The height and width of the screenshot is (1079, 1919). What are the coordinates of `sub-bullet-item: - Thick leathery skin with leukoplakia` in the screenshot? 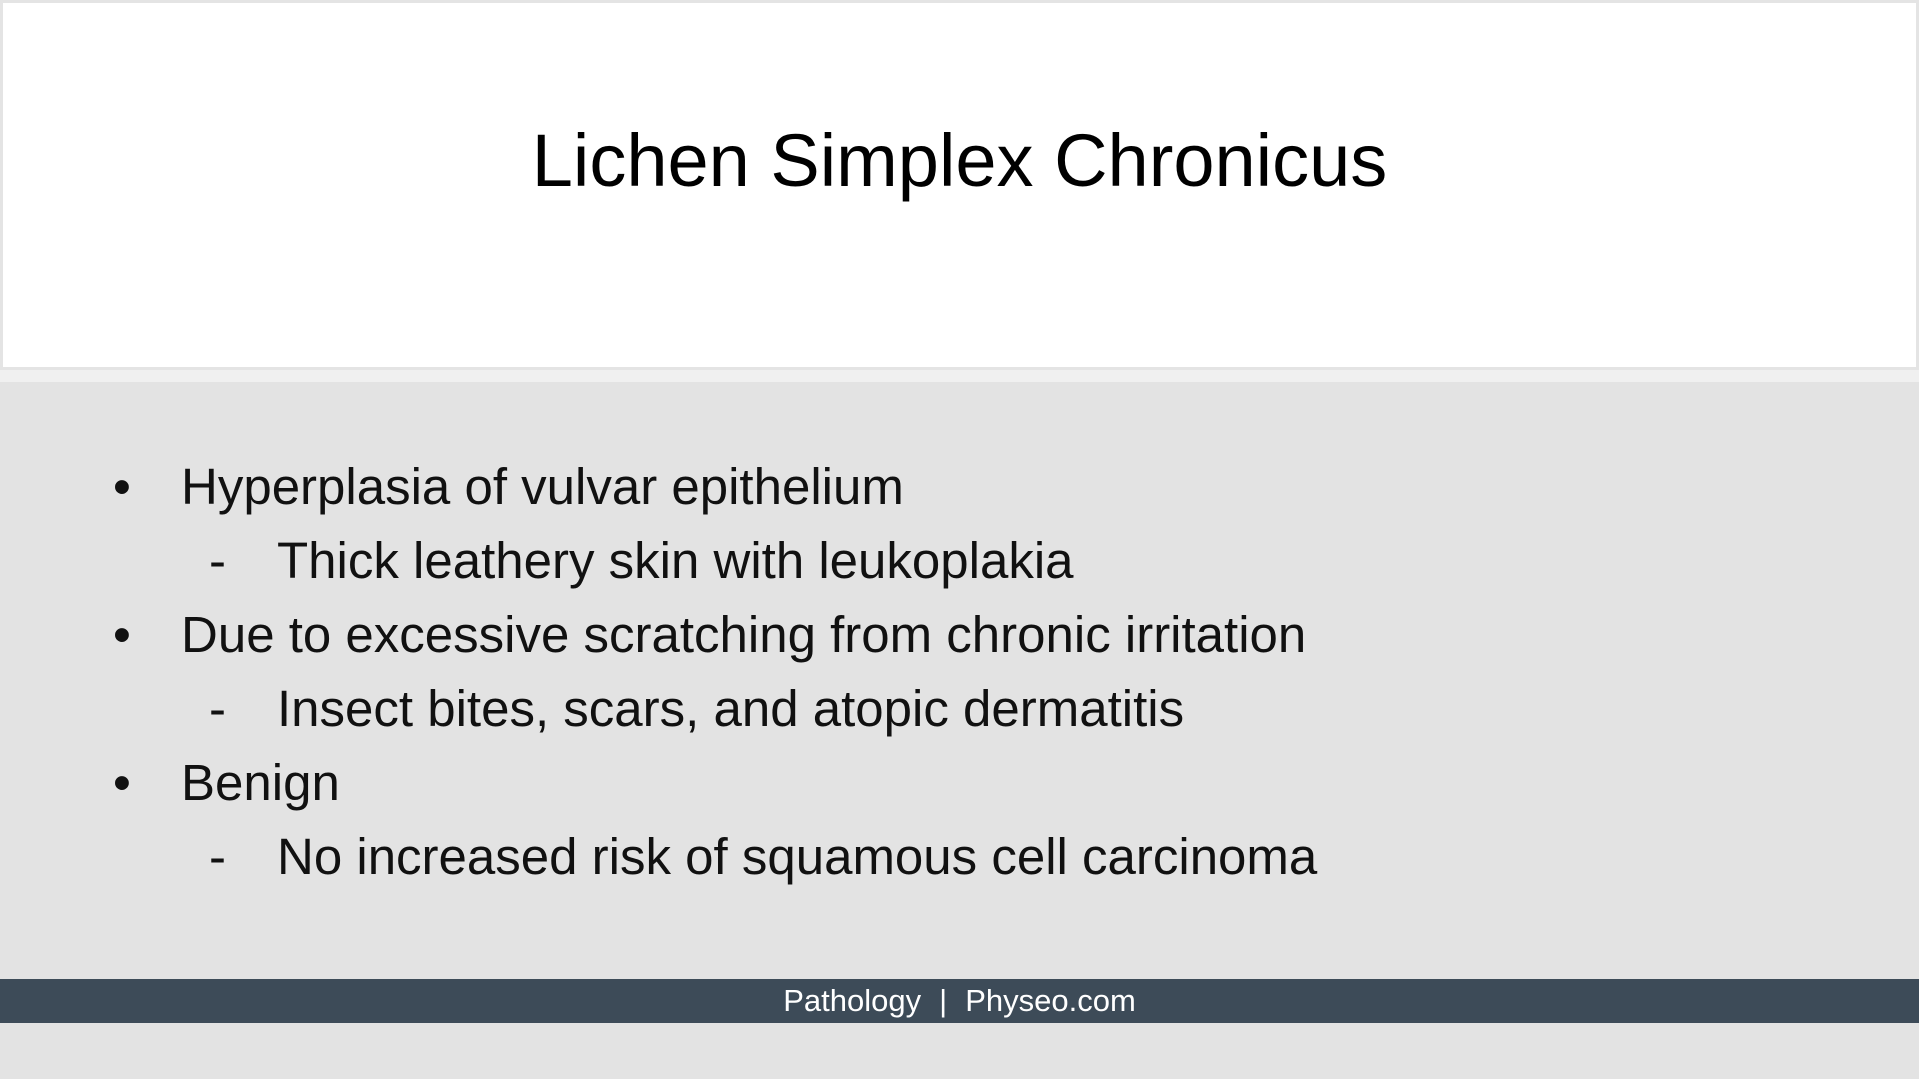 It's located at (959, 561).